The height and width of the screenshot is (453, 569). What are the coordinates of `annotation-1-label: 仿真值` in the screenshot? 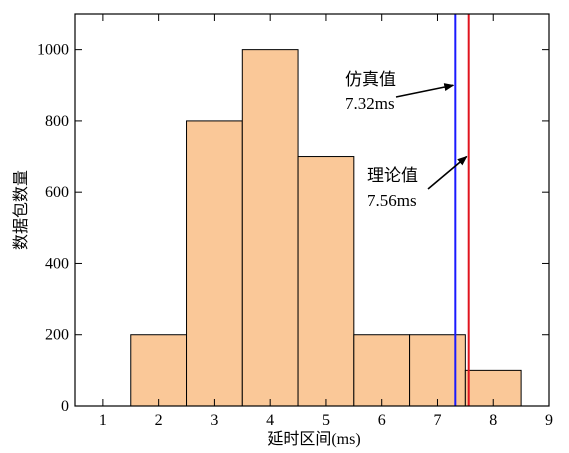 It's located at (370, 79).